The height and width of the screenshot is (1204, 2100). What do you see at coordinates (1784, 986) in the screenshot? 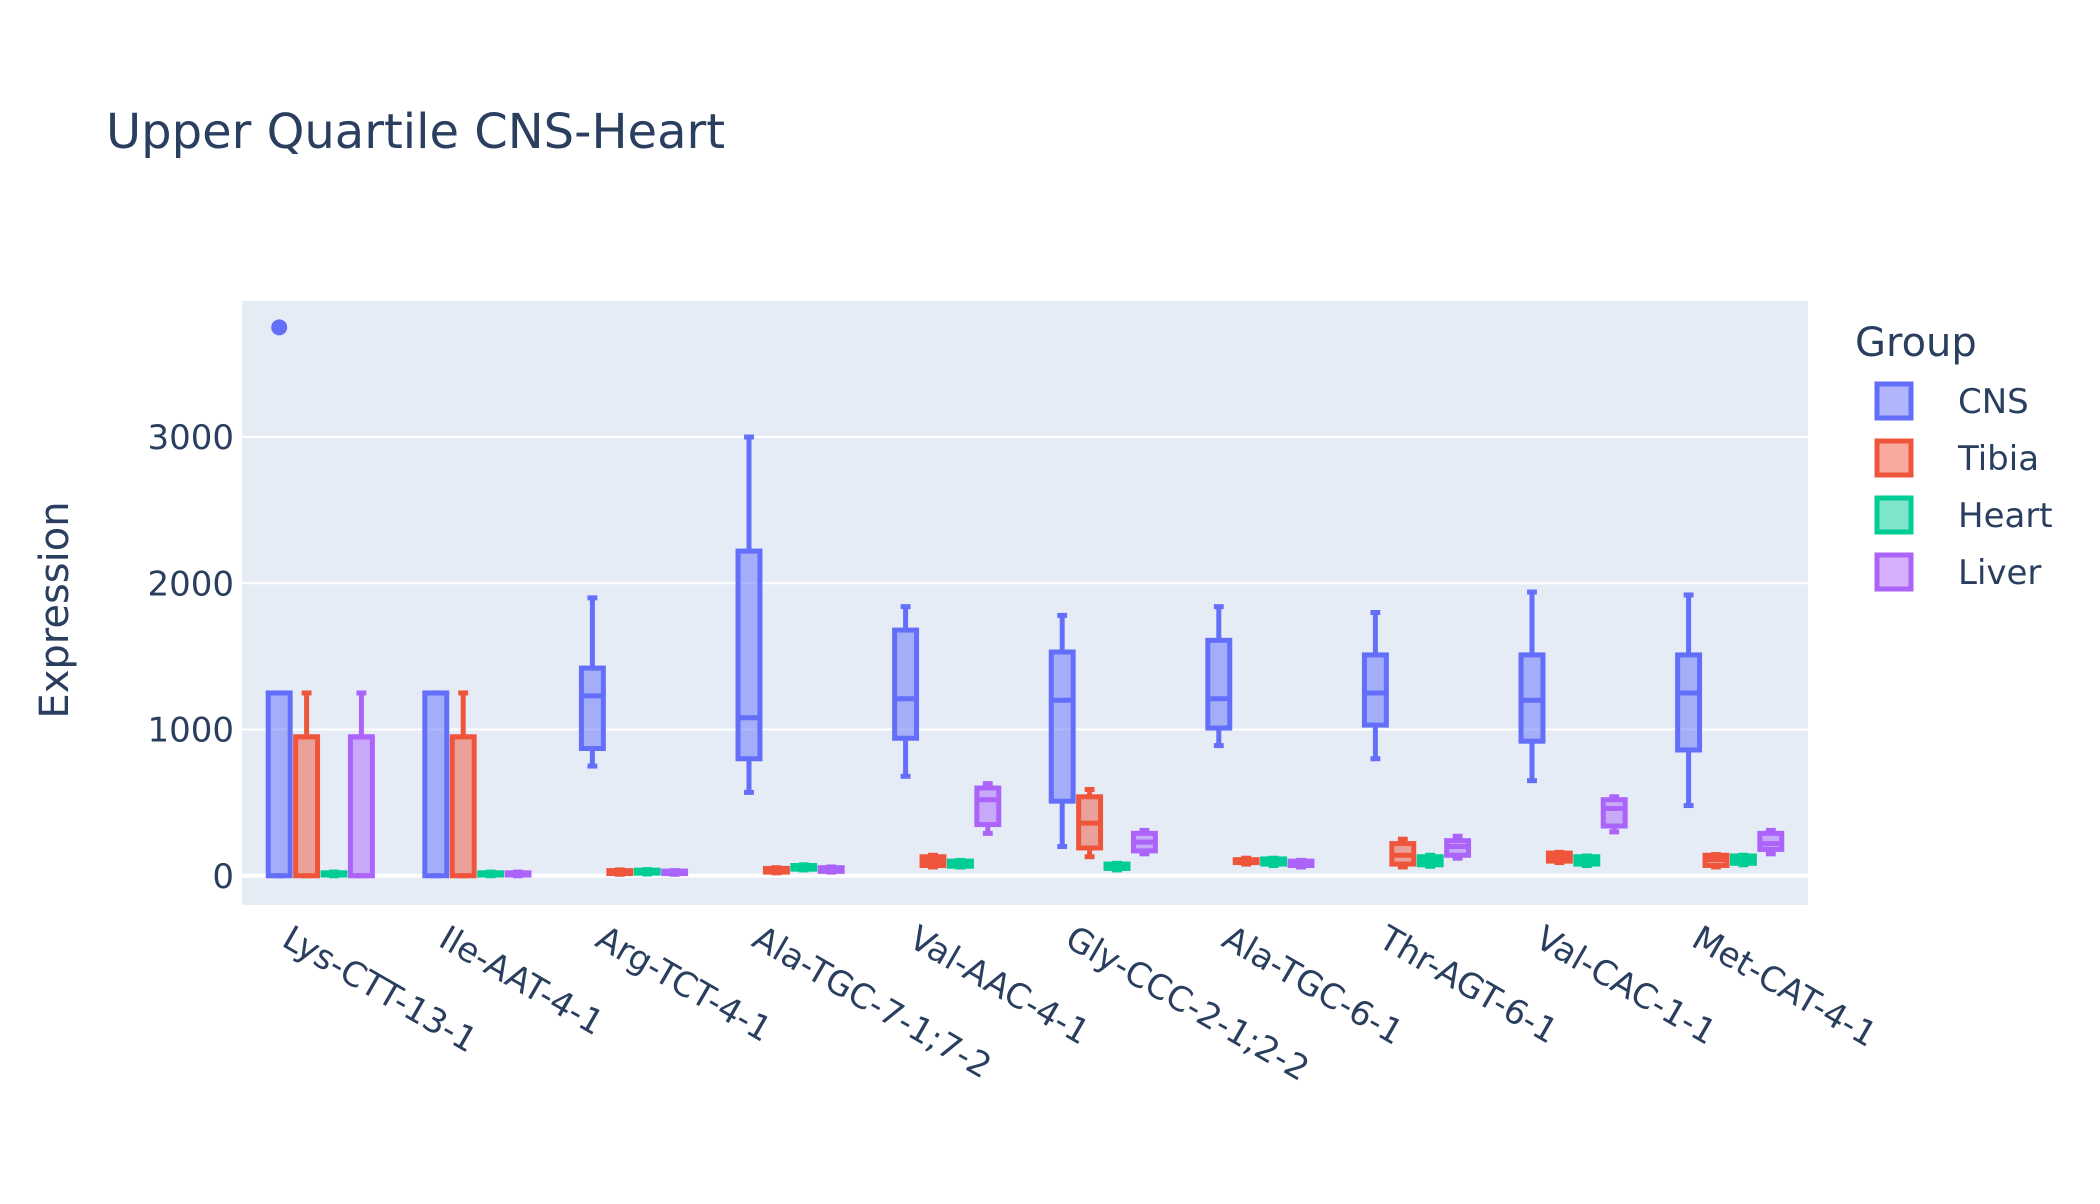
I see `x-tick-label: Met-CAT-4-1` at bounding box center [1784, 986].